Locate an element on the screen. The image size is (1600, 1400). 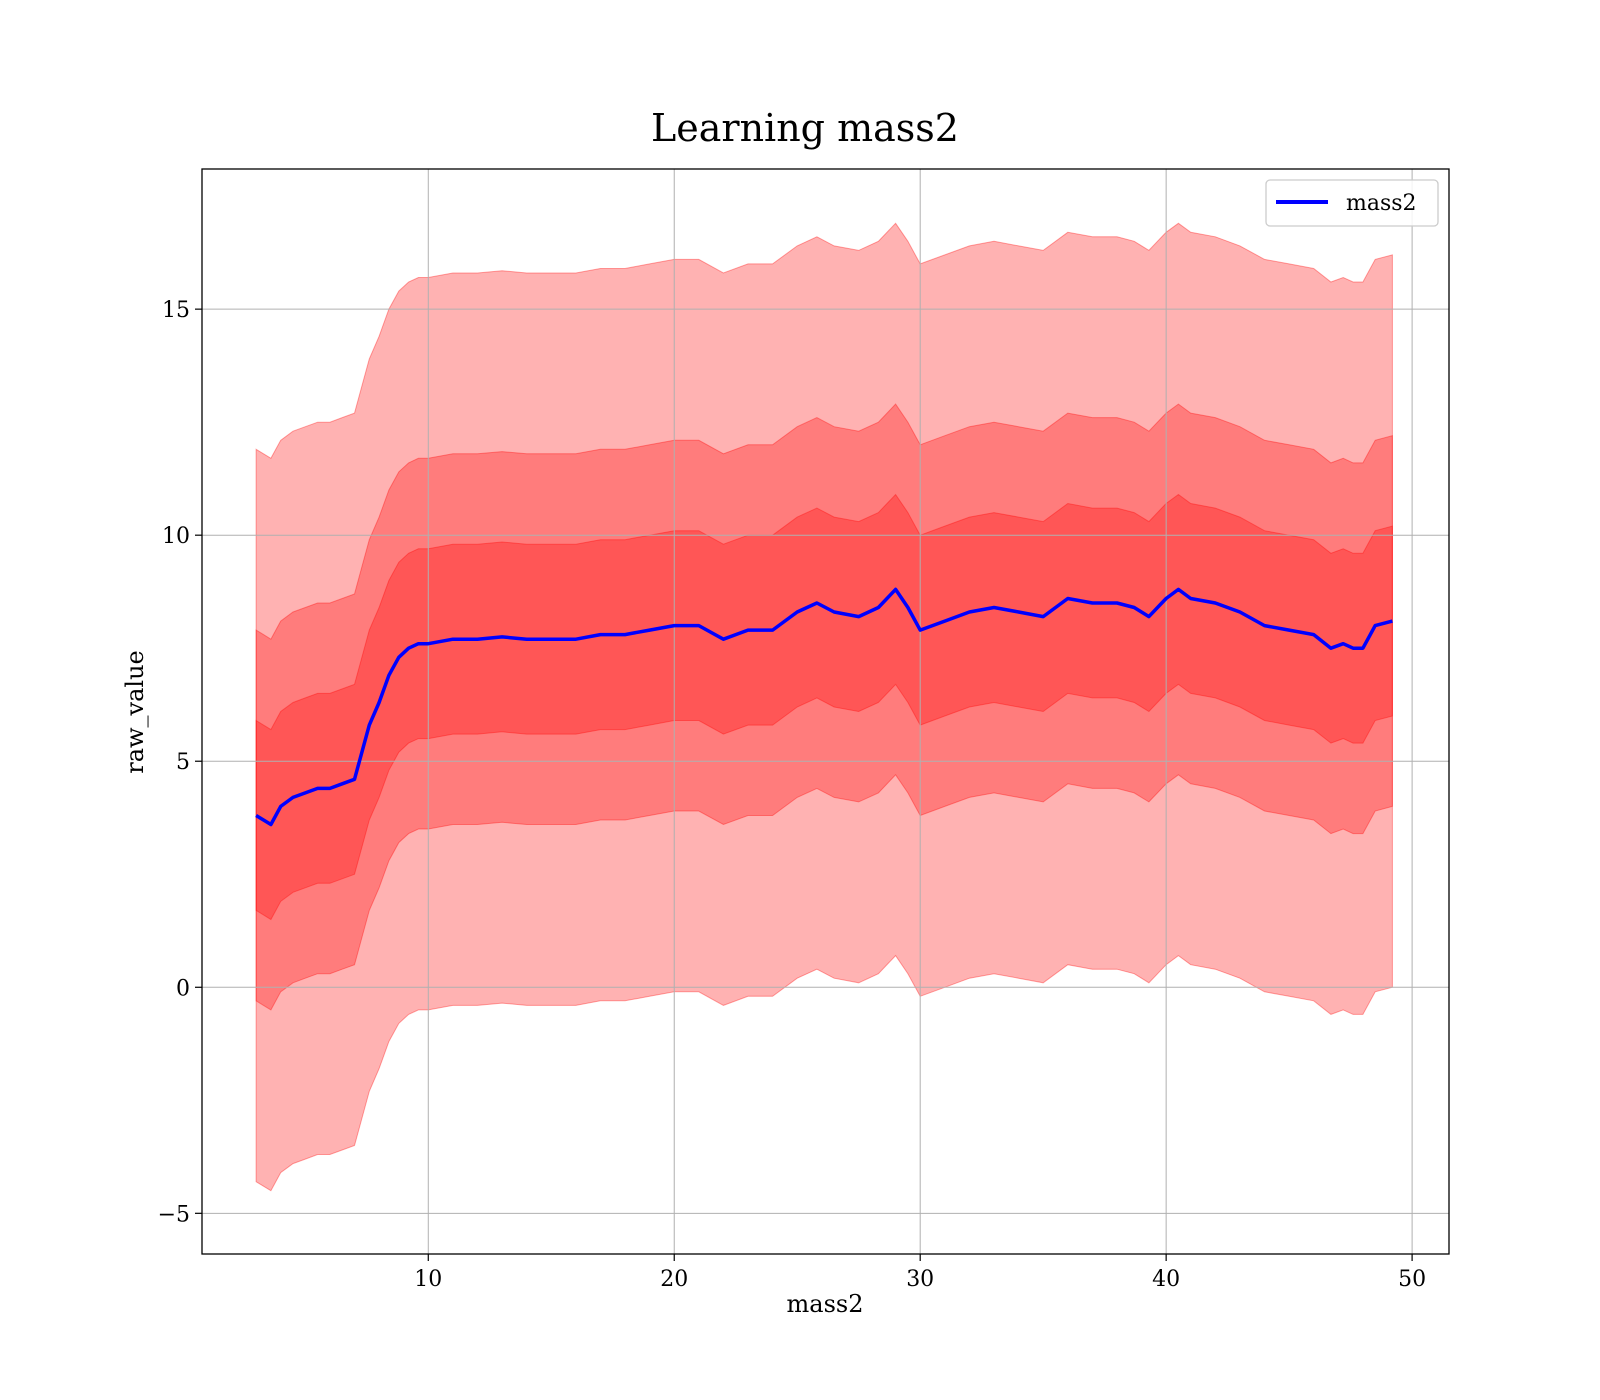
legend-box is located at coordinates (1352, 203).